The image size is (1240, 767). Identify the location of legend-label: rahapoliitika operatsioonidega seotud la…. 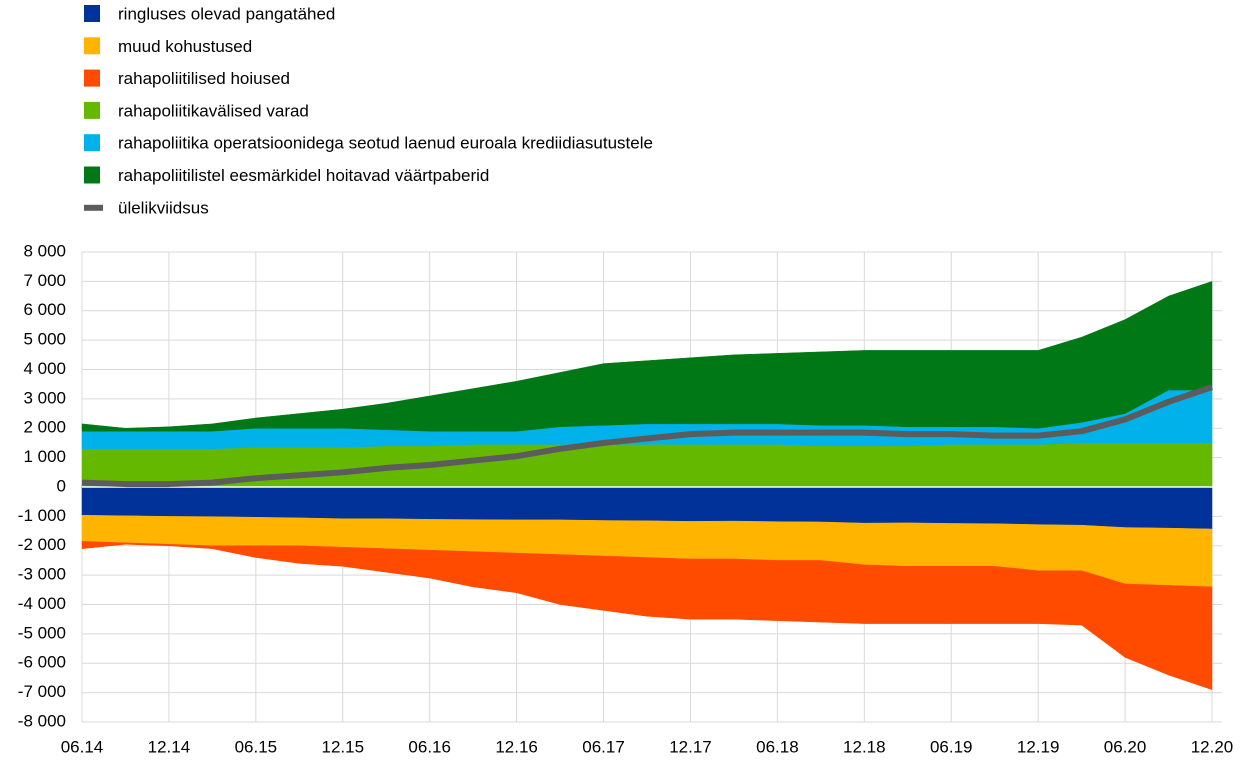
(385, 143).